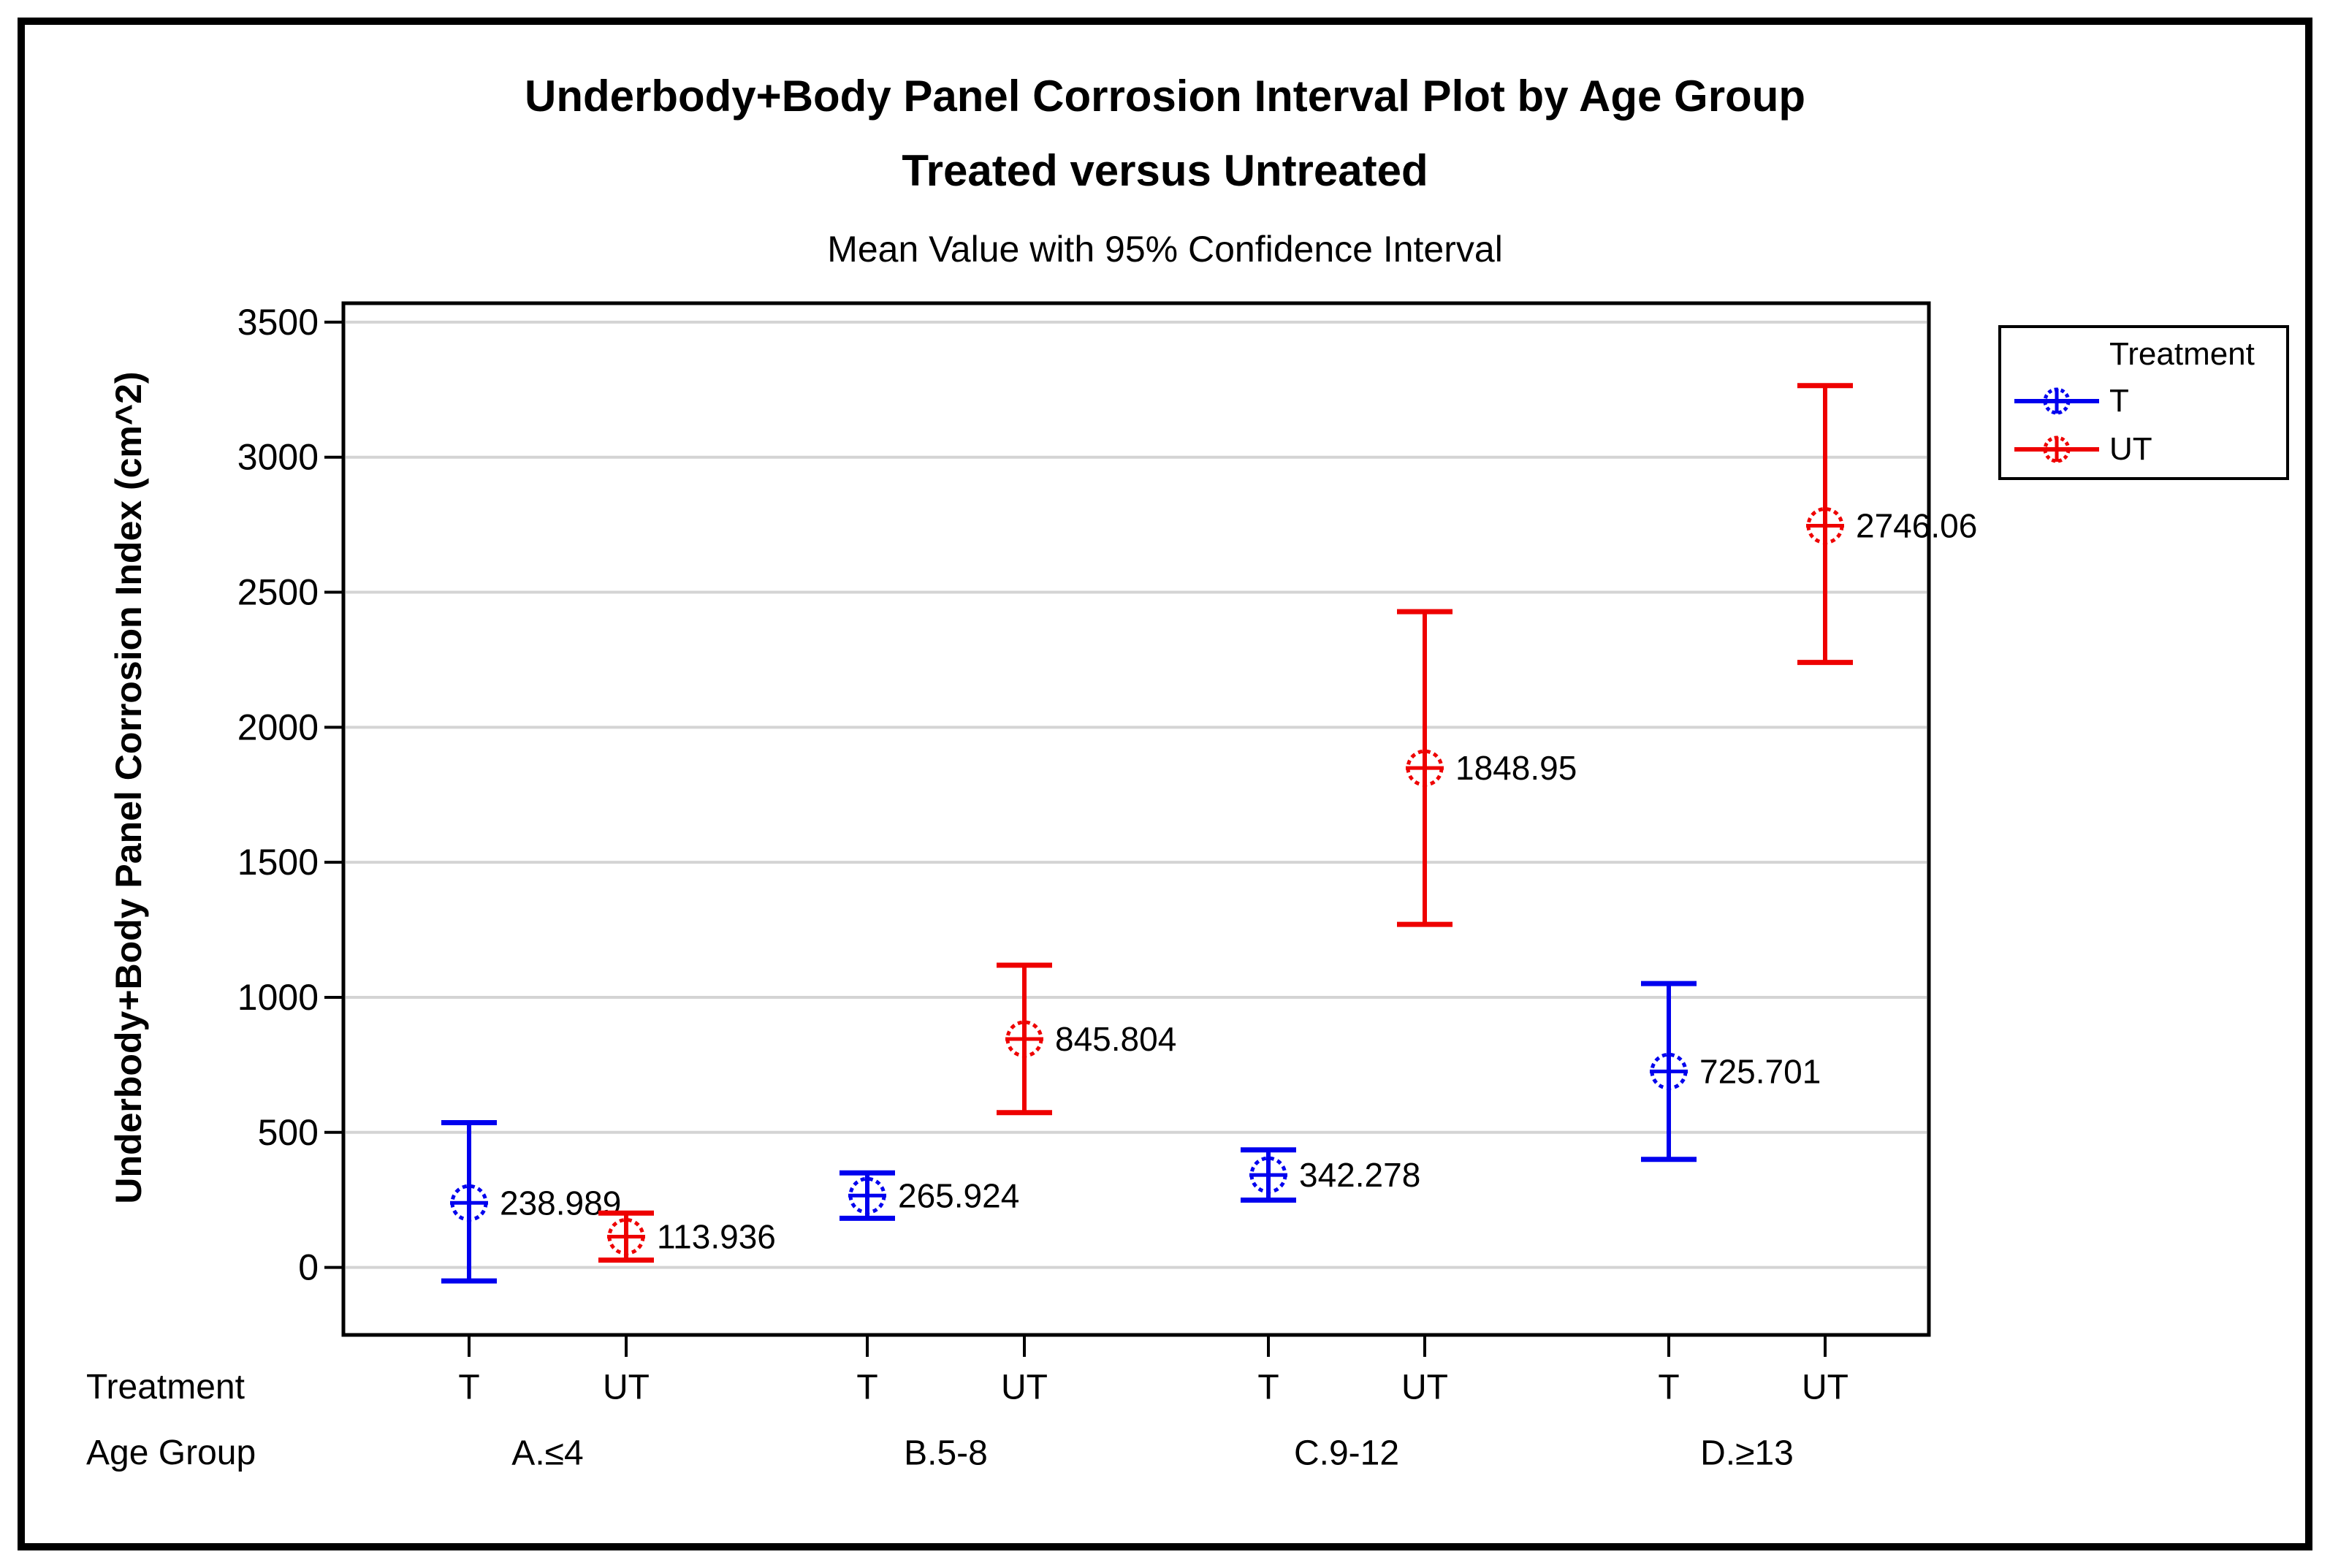 Image resolution: width=2330 pixels, height=1568 pixels. What do you see at coordinates (1115, 1039) in the screenshot?
I see `value-label-B.5-8-UT: 845.804` at bounding box center [1115, 1039].